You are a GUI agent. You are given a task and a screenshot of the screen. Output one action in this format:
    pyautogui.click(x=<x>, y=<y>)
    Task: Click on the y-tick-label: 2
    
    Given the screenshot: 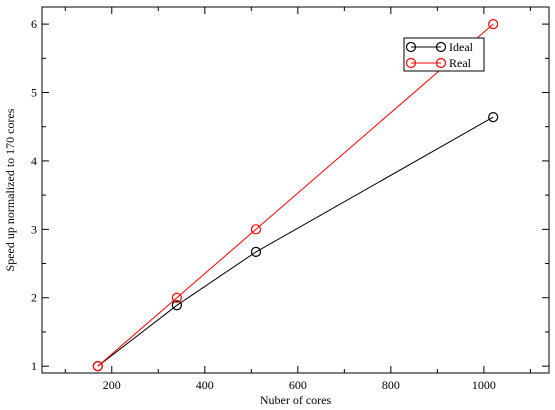 What is the action you would take?
    pyautogui.click(x=34, y=298)
    